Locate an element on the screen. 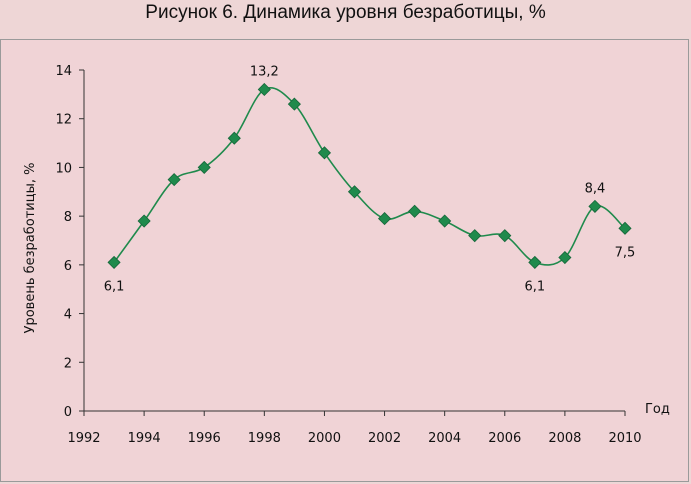  x-tick-label: 2008 is located at coordinates (564, 438).